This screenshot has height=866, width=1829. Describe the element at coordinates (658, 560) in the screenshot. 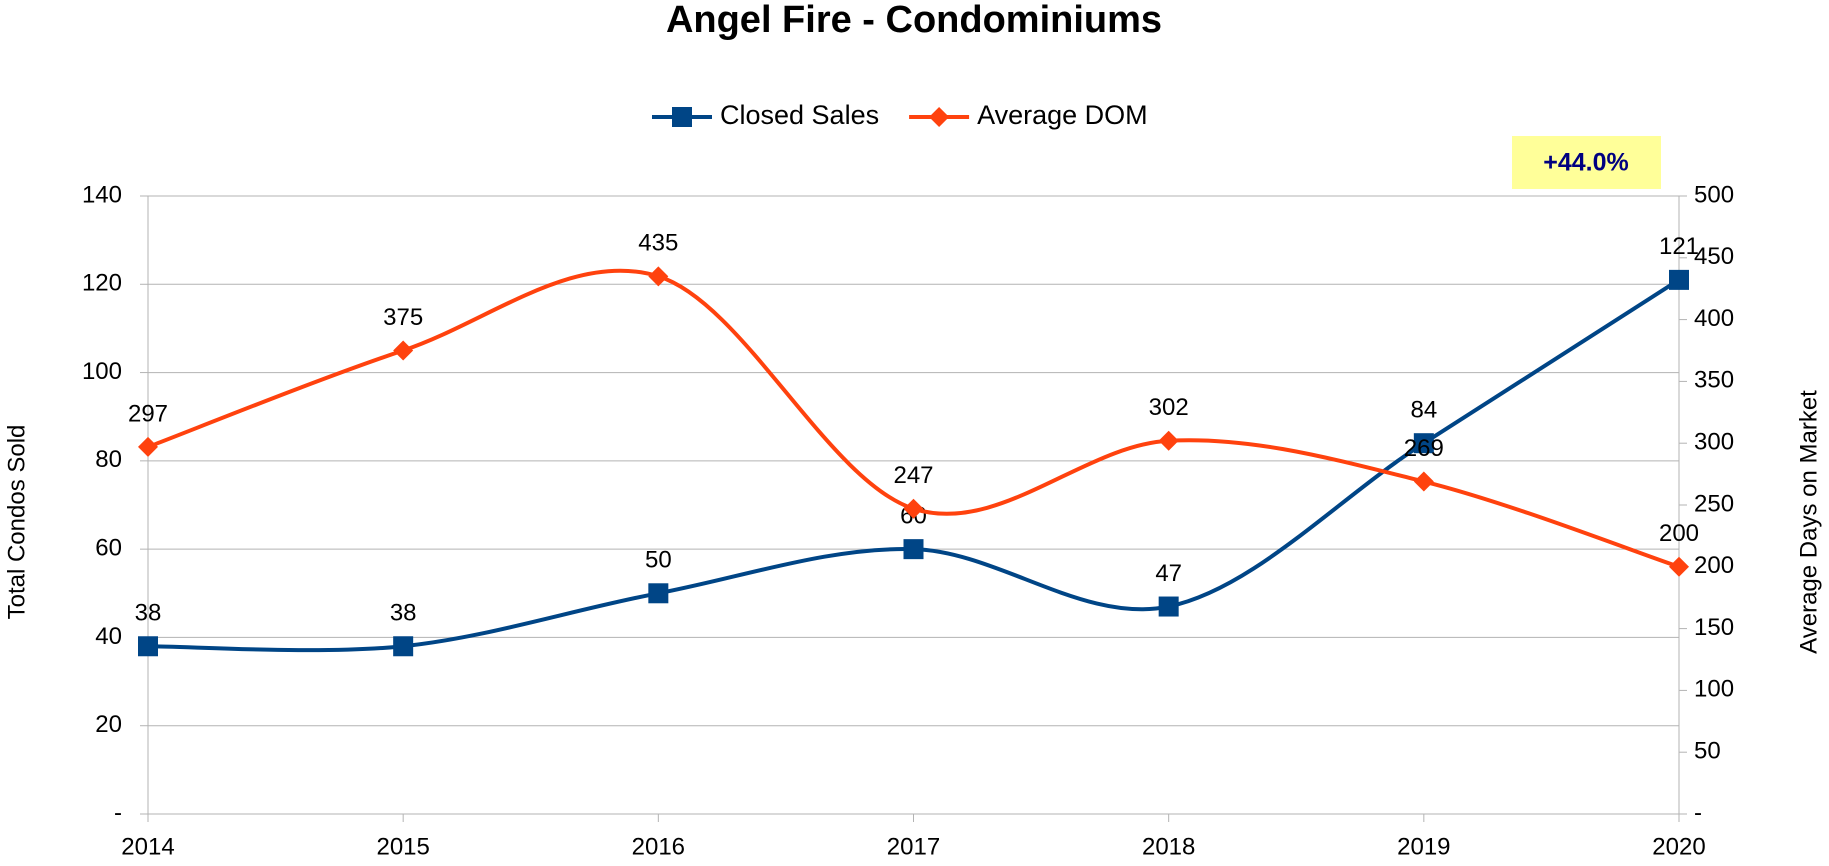

I see `data-label: 50` at that location.